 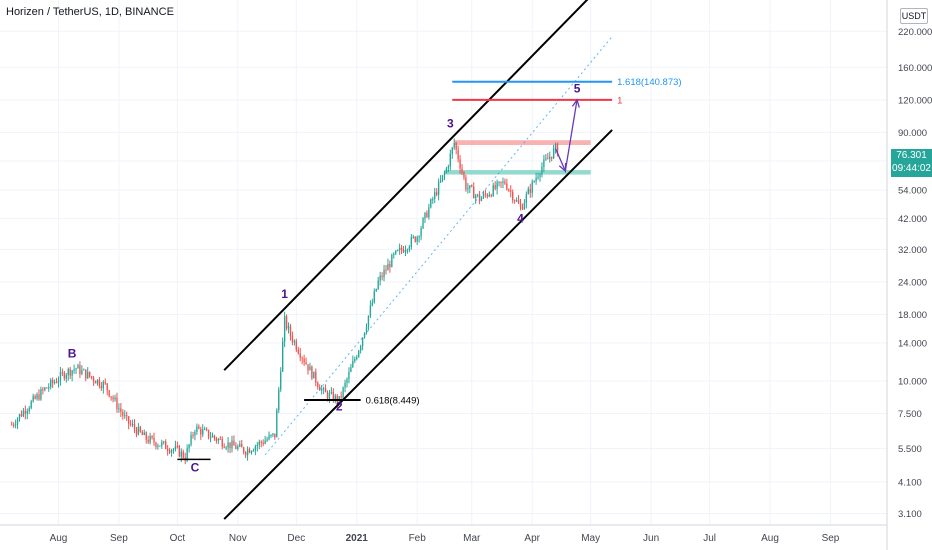 I want to click on currency-badge: USDT, so click(x=914, y=16).